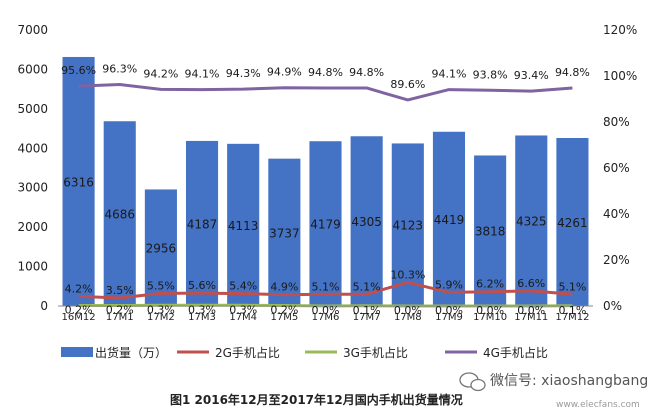  Describe the element at coordinates (553, 391) in the screenshot. I see `watermark: 微信号: xiaoshangbang www.elecfans.com` at that location.